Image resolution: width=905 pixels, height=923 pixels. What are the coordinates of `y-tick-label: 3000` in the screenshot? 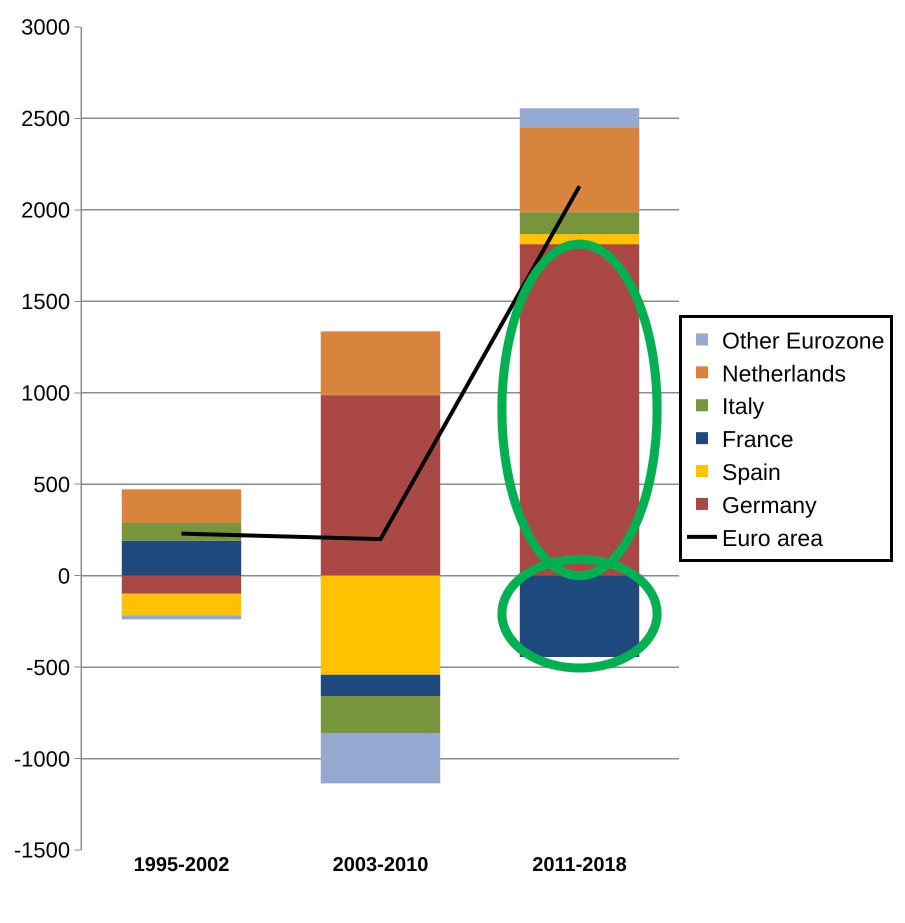 It's located at (45, 27).